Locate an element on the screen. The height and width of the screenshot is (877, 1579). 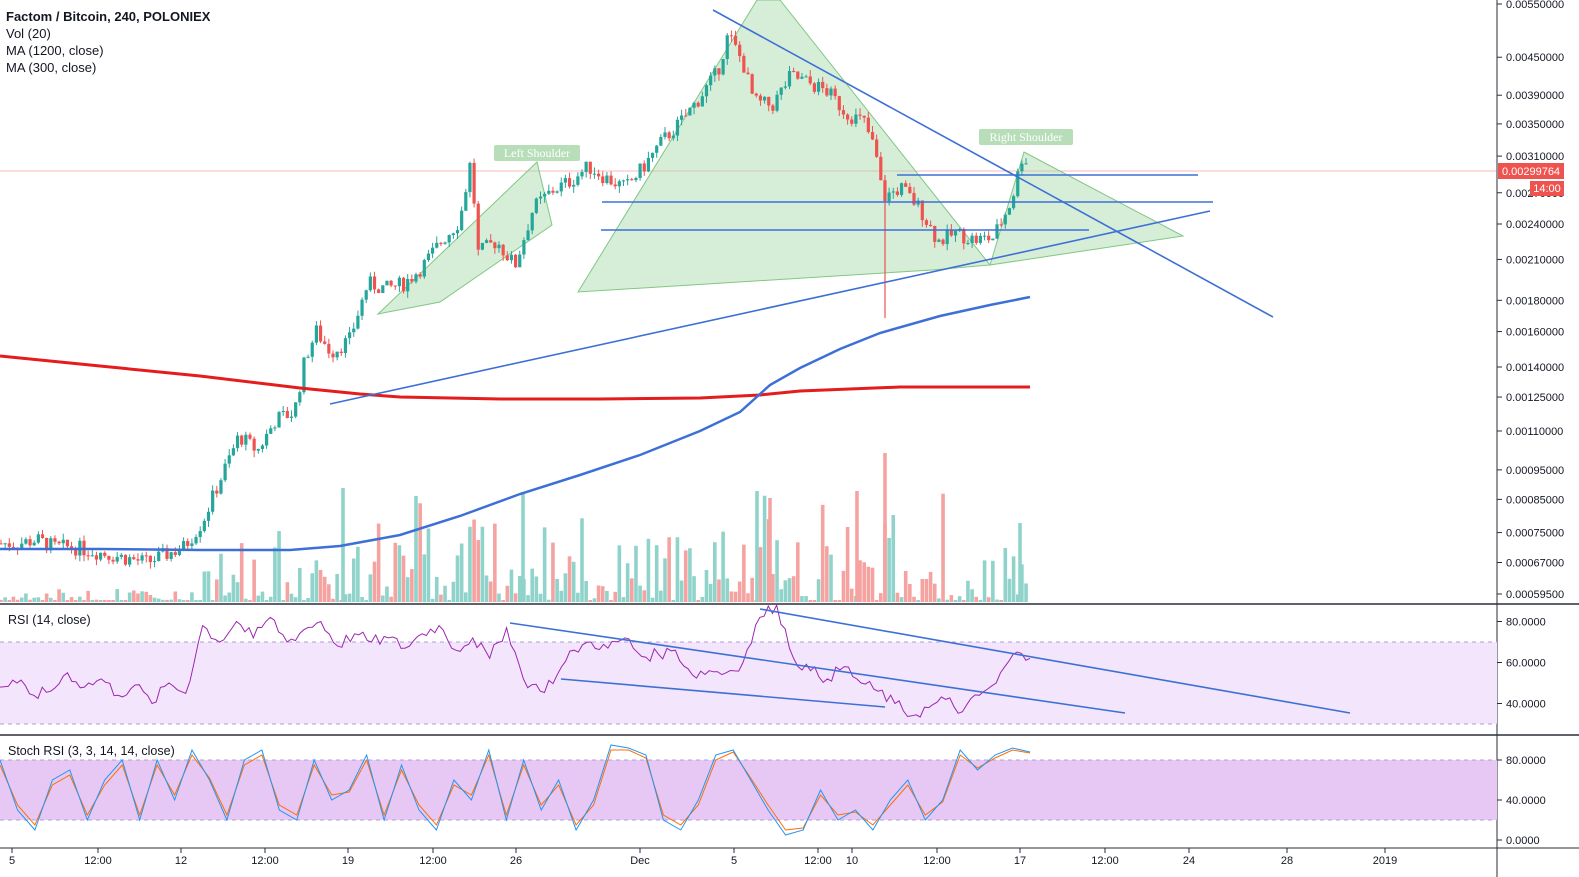
price-tick-label: 0.00059500 is located at coordinates (1535, 595).